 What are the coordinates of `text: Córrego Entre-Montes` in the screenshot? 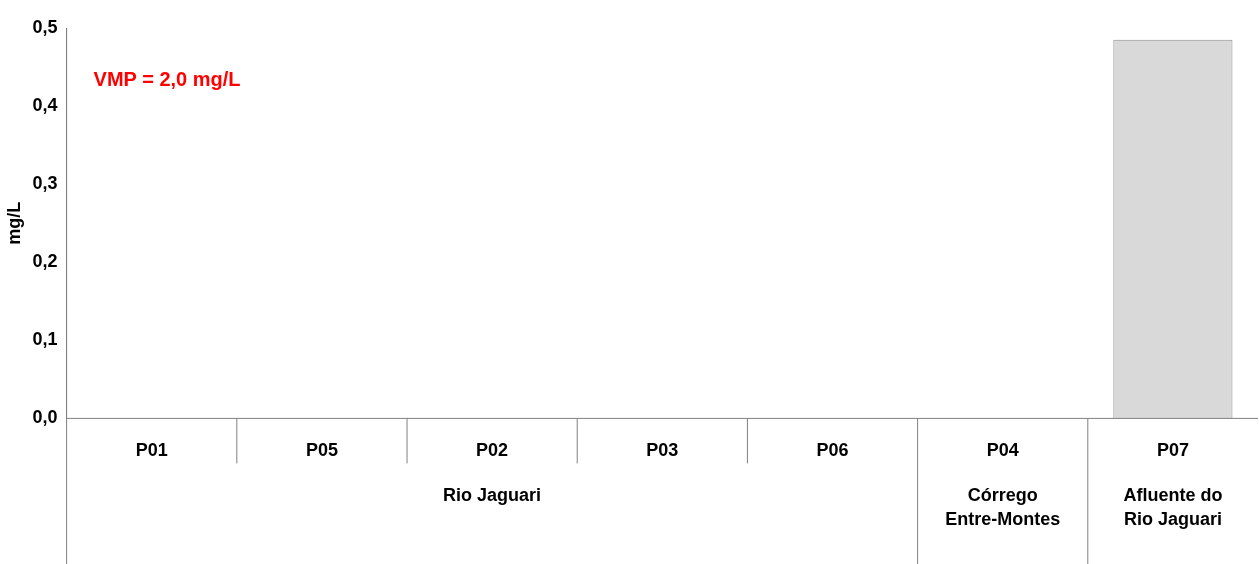 It's located at (1003, 507).